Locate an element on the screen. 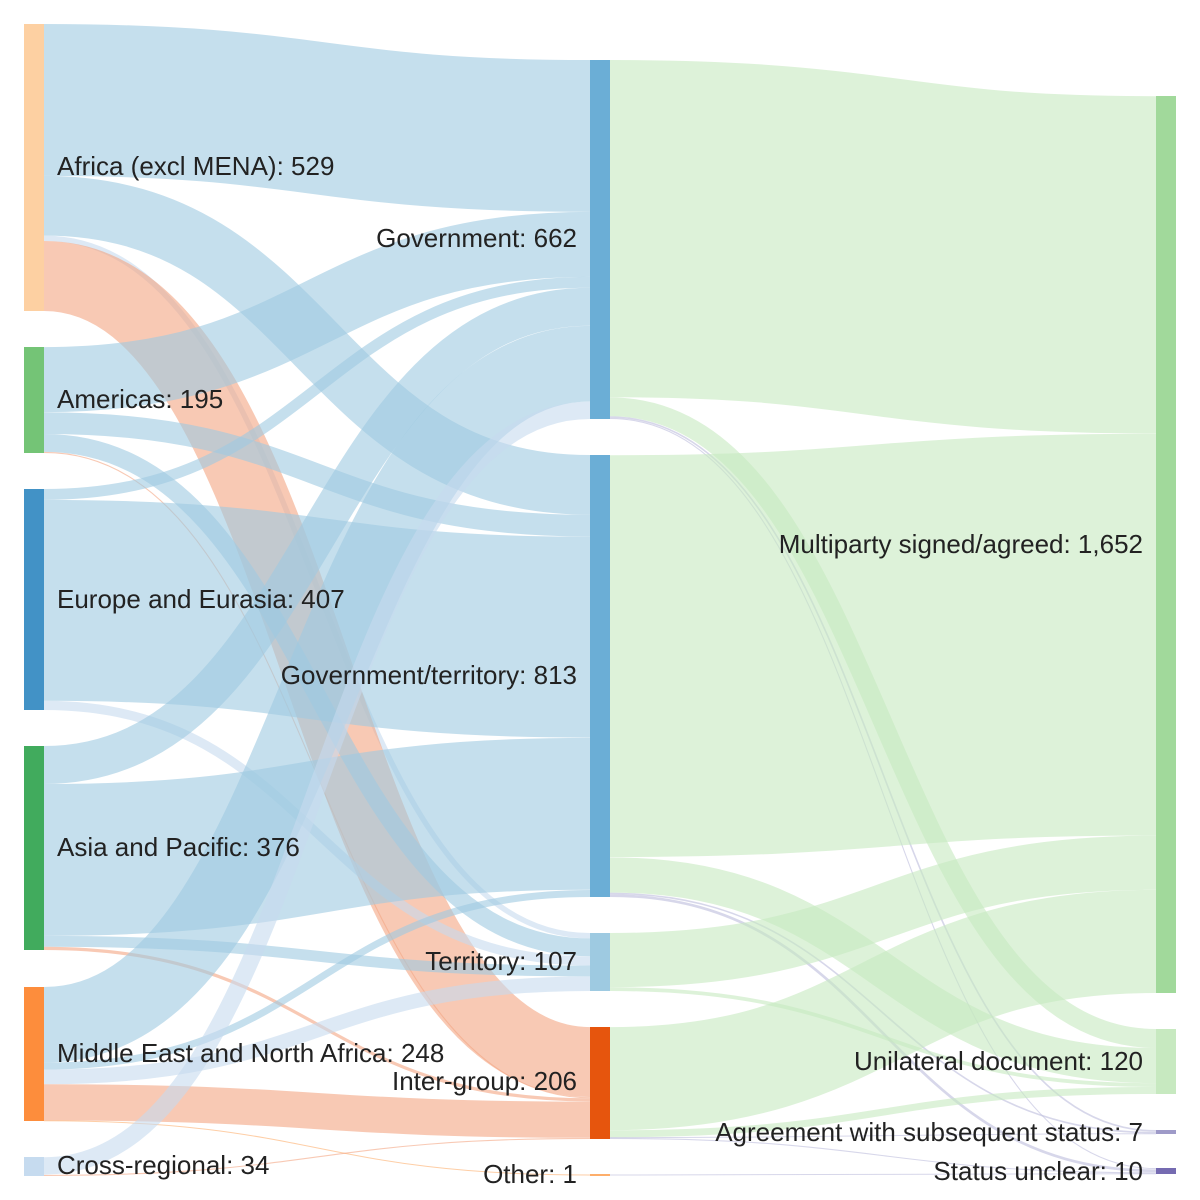  node-label-govterr: Government/territory: 813 is located at coordinates (429, 675).